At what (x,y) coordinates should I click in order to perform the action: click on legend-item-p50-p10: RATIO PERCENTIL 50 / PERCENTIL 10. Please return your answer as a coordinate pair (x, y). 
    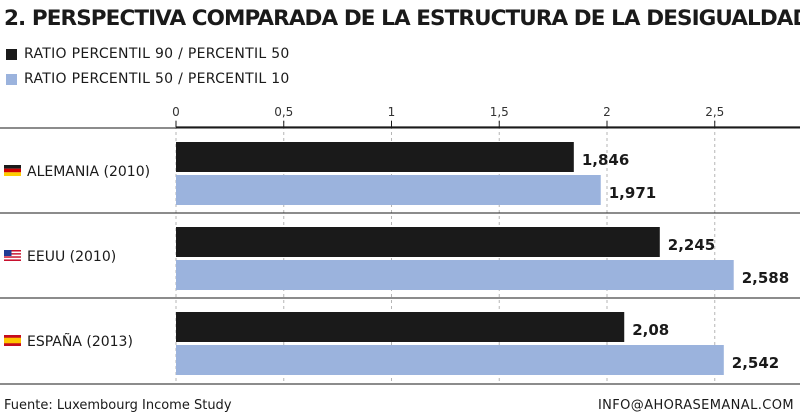
    Looking at the image, I should click on (148, 79).